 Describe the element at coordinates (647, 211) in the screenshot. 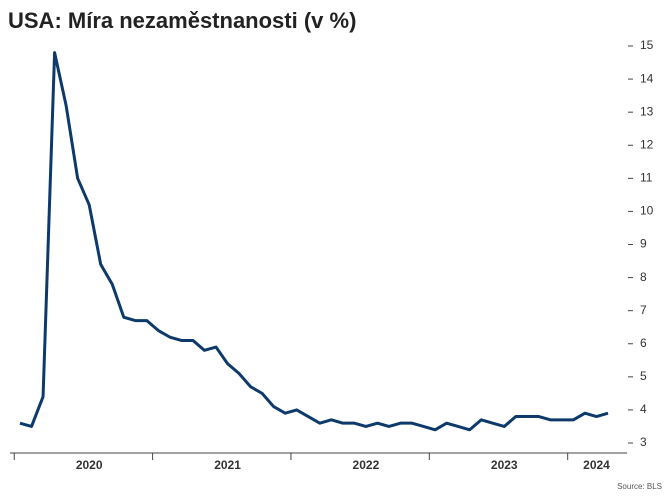

I see `y-tick-label: 10` at that location.